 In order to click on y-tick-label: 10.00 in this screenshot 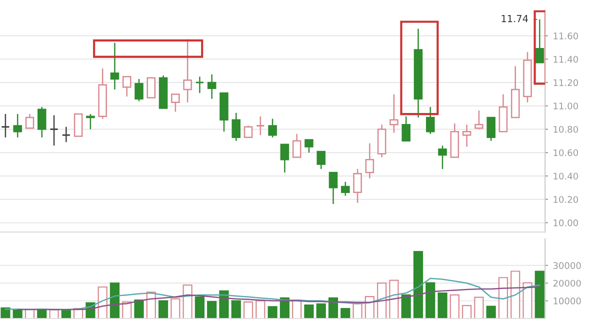, I will do `click(566, 222)`.